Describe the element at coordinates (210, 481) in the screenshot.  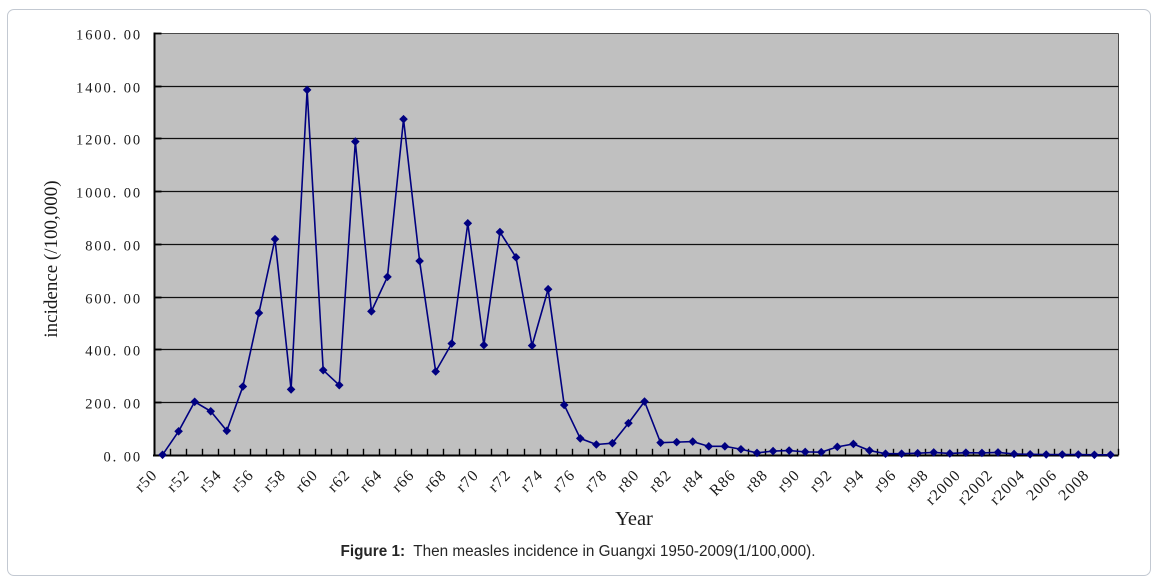
I see `svg-text: r54` at that location.